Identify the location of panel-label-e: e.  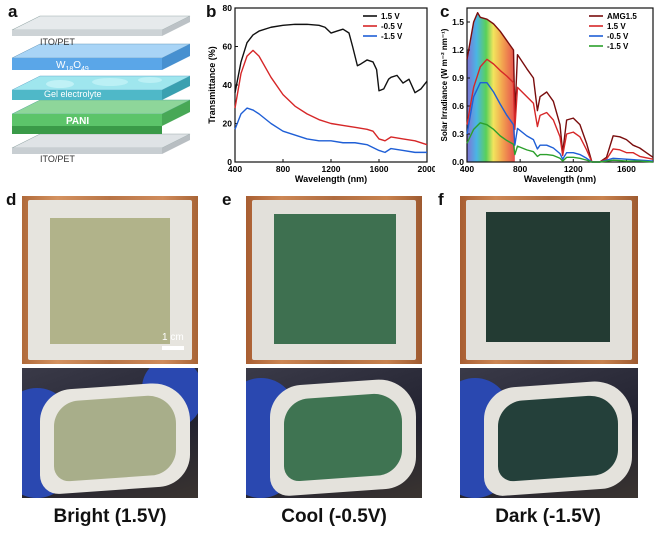
(227, 199).